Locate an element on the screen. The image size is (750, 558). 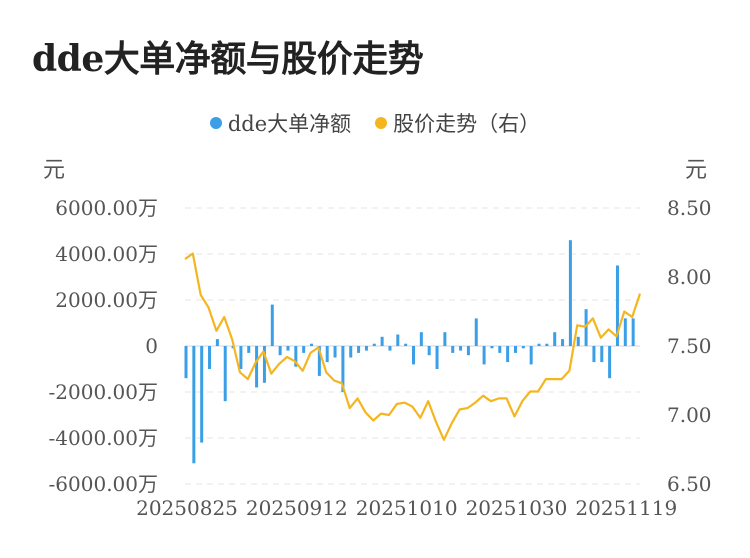
page-title: dde大单净额与股价走势 is located at coordinates (228, 59).